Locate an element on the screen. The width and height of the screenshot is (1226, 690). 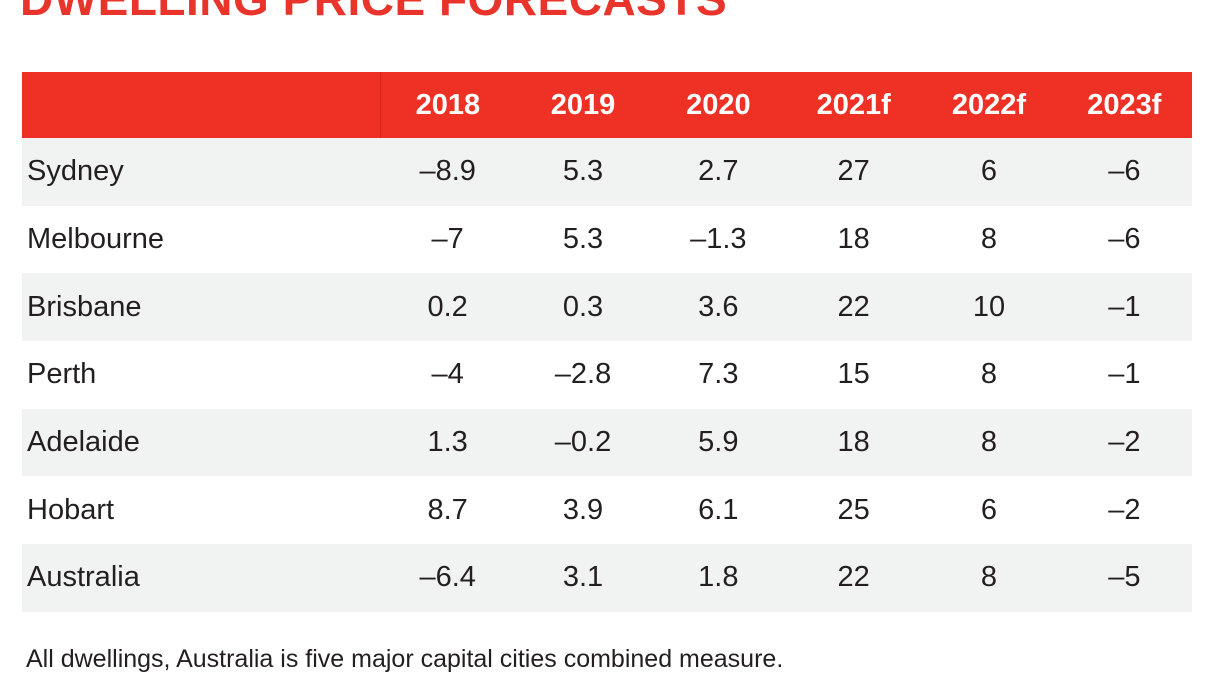
table-cell-value: 3.6 is located at coordinates (718, 306).